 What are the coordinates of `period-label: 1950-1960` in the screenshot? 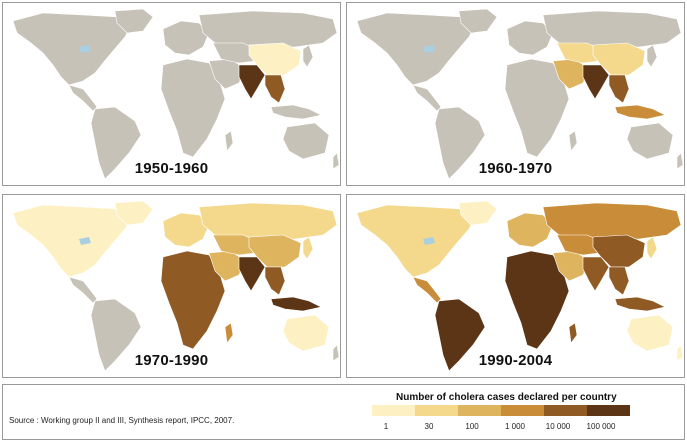 It's located at (171, 168).